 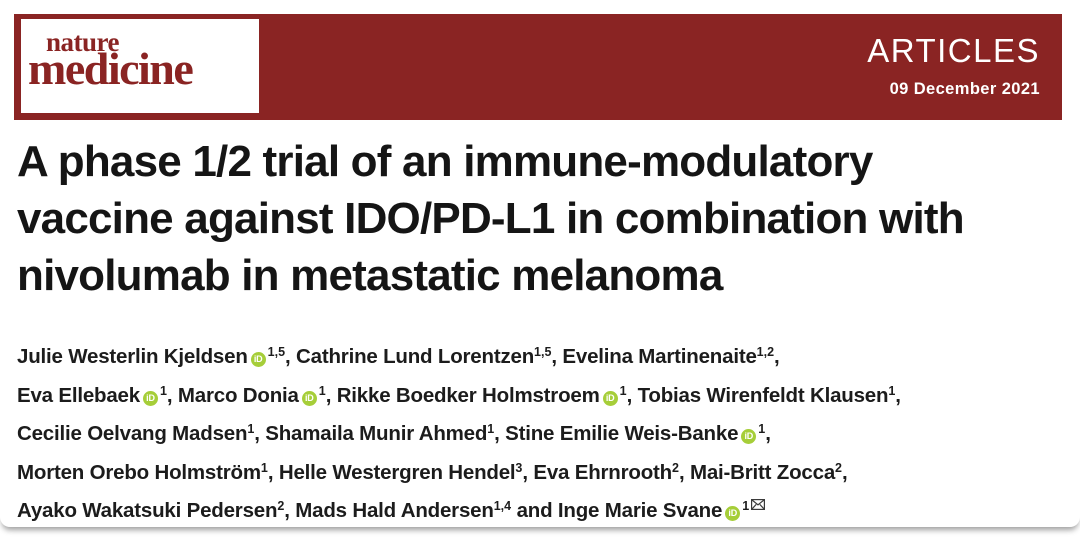 What do you see at coordinates (468, 395) in the screenshot?
I see `author-name: Rikke Boedker Holmstroem` at bounding box center [468, 395].